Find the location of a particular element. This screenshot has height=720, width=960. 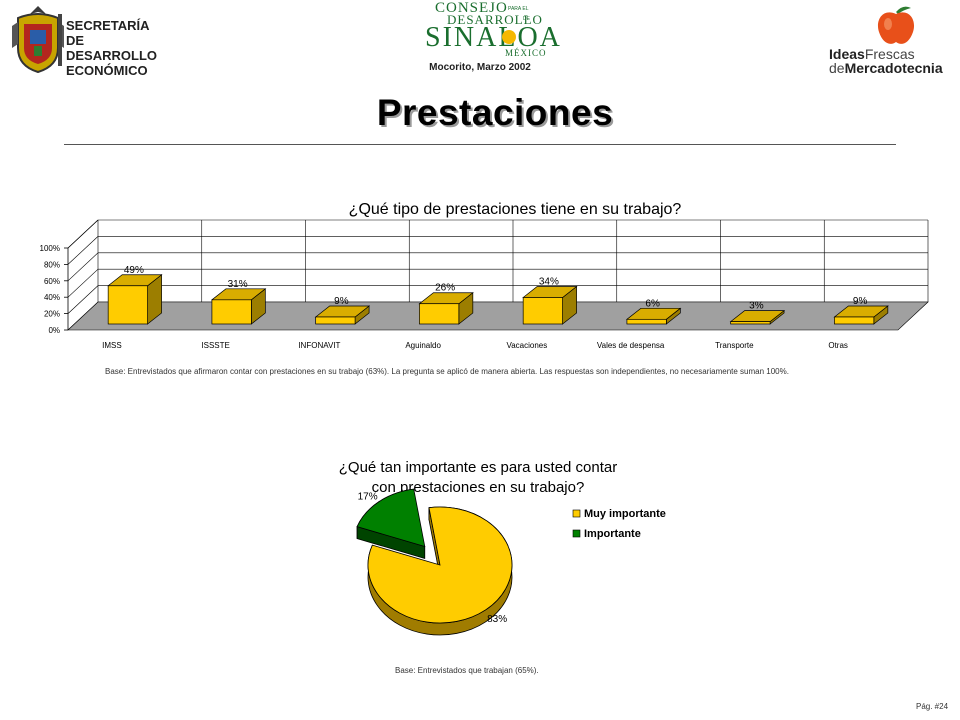

brand-mercadotecnia: Mercadotecnia is located at coordinates (893, 68).